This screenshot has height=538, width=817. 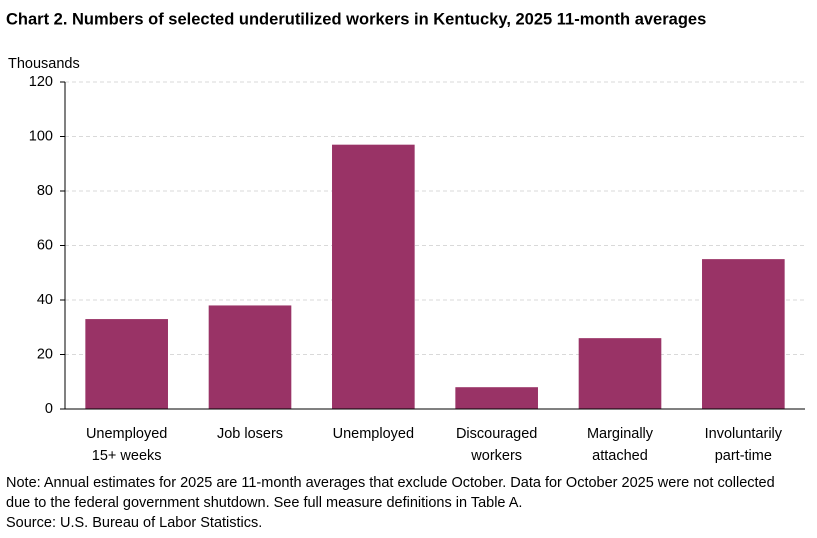 What do you see at coordinates (45, 245) in the screenshot?
I see `y-tick-label: 60` at bounding box center [45, 245].